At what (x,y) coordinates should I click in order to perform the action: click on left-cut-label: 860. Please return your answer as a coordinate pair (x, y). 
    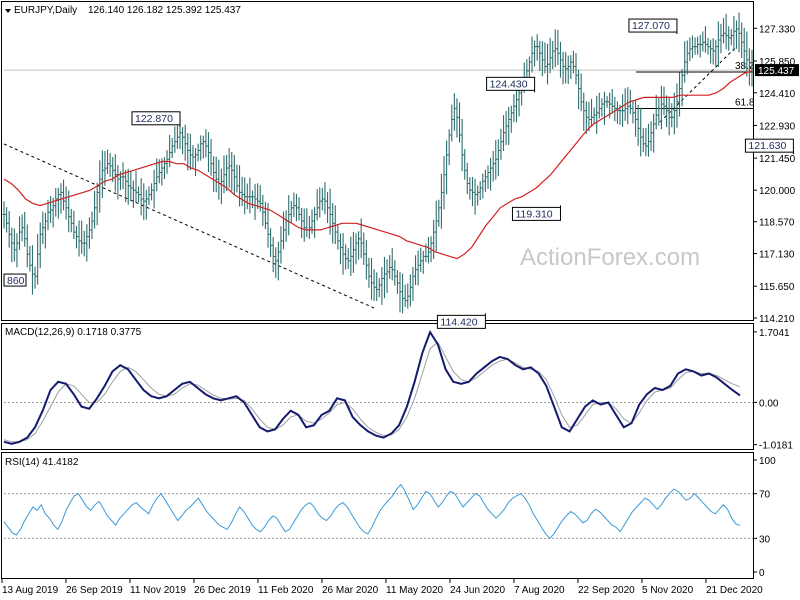
    Looking at the image, I should click on (16, 281).